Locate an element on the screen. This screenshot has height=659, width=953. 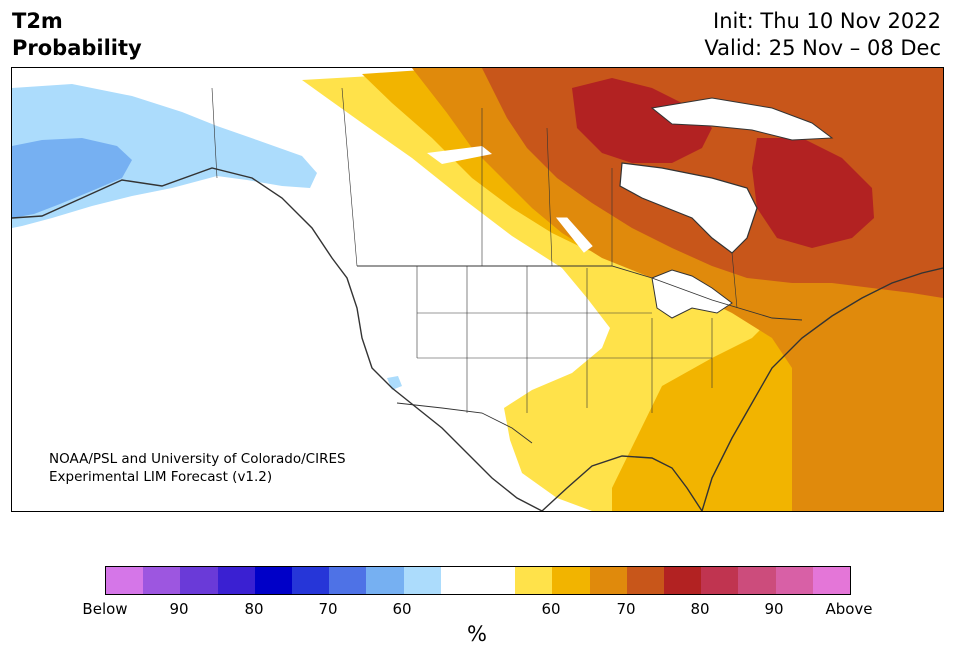
title-variable: T2m is located at coordinates (37, 21).